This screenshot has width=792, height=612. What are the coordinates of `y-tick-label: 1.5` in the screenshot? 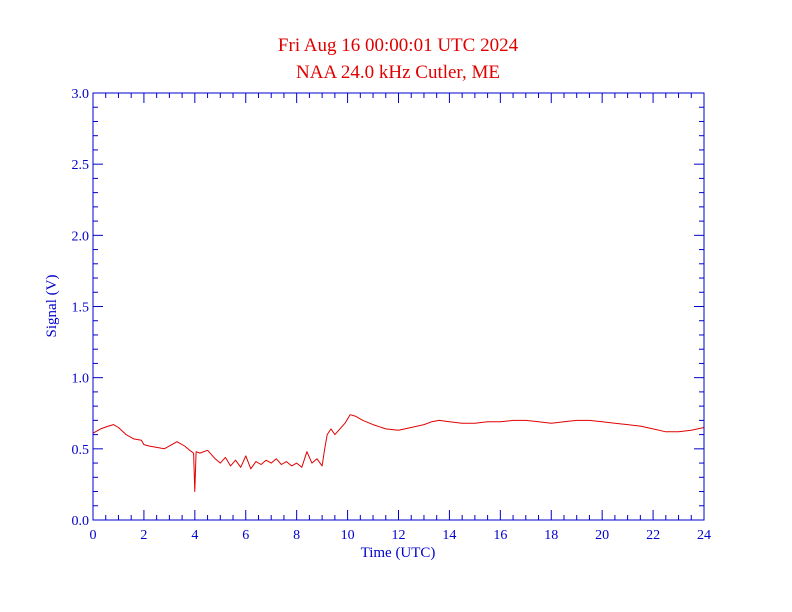 It's located at (81, 308).